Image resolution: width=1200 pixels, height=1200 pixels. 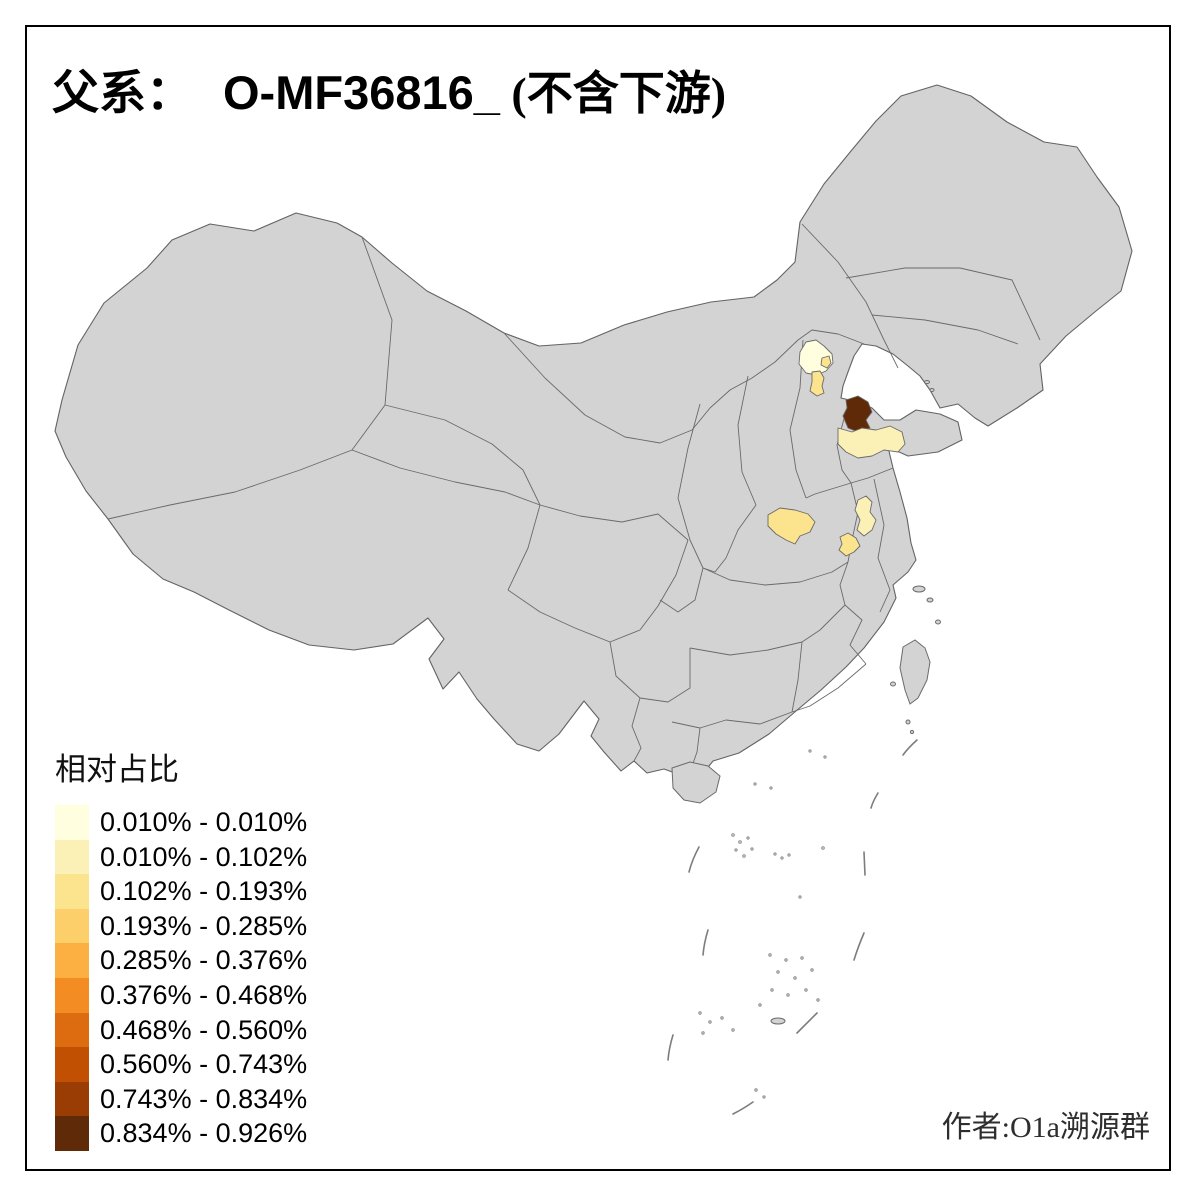 I want to click on legend-label-9: 0.834% - 0.926%, so click(x=204, y=1133).